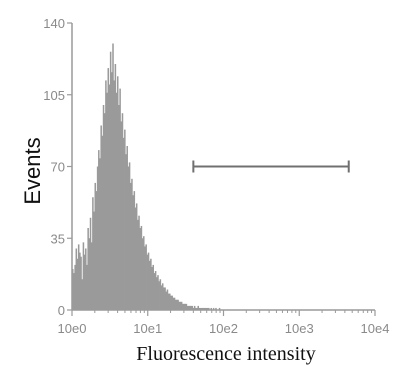  I want to click on y-tick-label: 105, so click(54, 95).